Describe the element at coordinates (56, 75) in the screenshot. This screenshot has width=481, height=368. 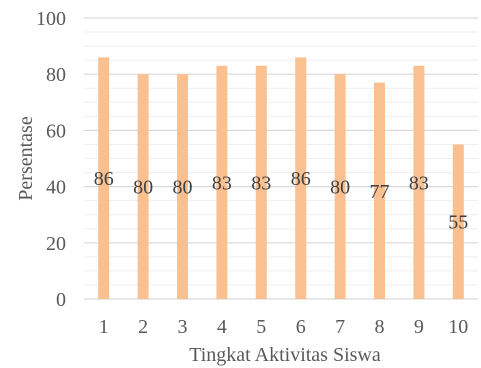
I see `y-tick-label: 80` at that location.